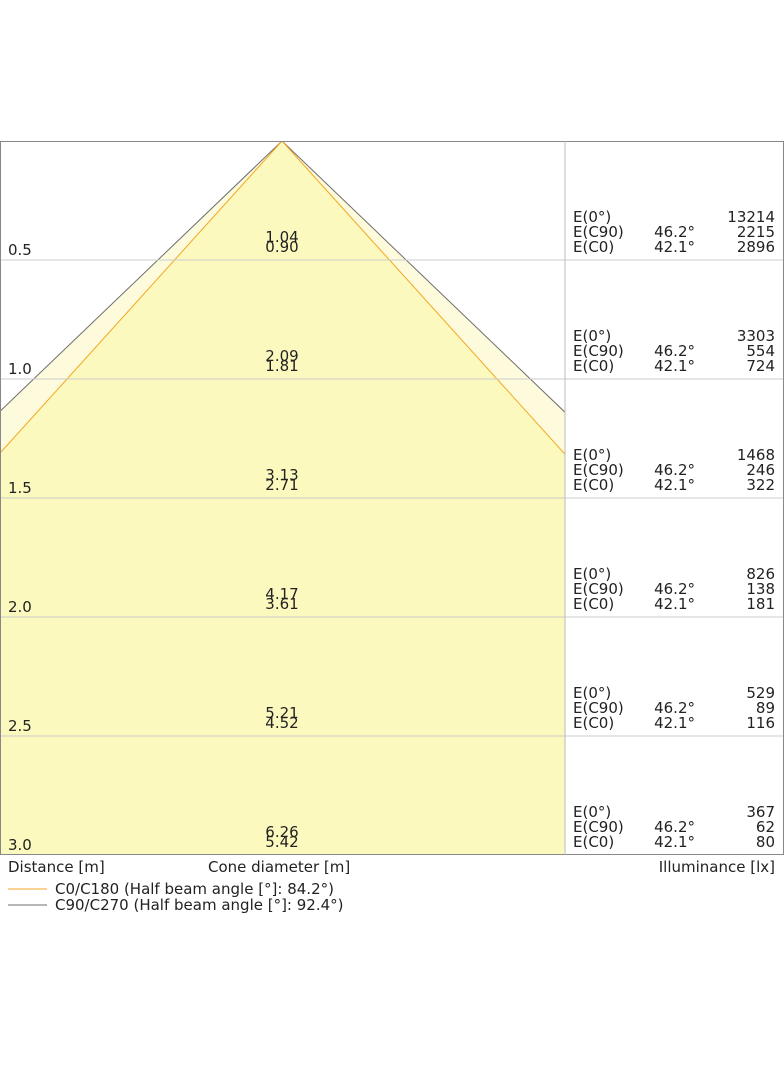 This screenshot has width=784, height=1070. Describe the element at coordinates (194, 889) in the screenshot. I see `legend-label: C0/C180 (Half beam angle [°]: 84.2°)` at that location.